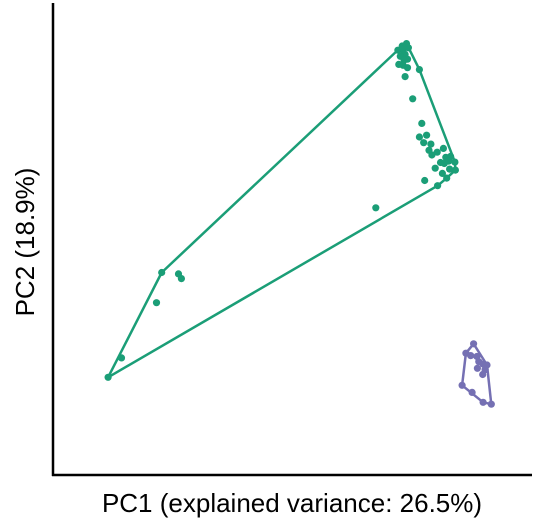 The width and height of the screenshot is (538, 528). I want to click on x-axis-label: PC1 (explained variance: 26.5%), so click(292, 503).